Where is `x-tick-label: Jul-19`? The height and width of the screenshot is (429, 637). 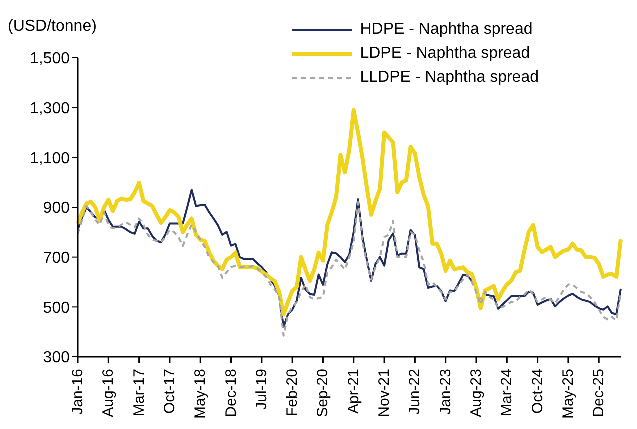 x-tick-label: Jul-19 is located at coordinates (261, 389).